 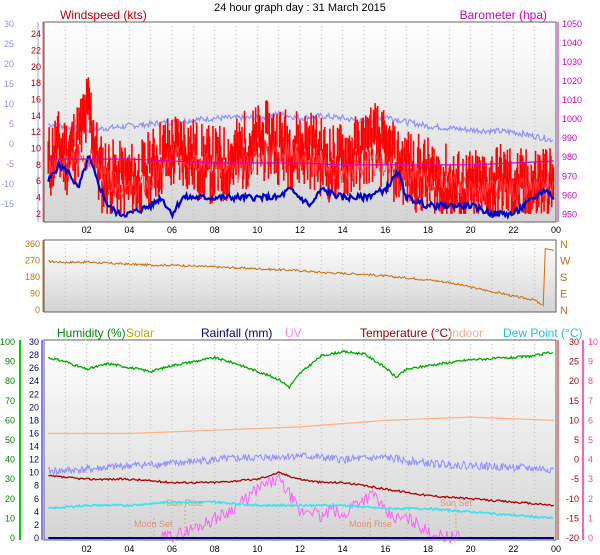 I want to click on x-tick-label: 22, so click(x=513, y=230).